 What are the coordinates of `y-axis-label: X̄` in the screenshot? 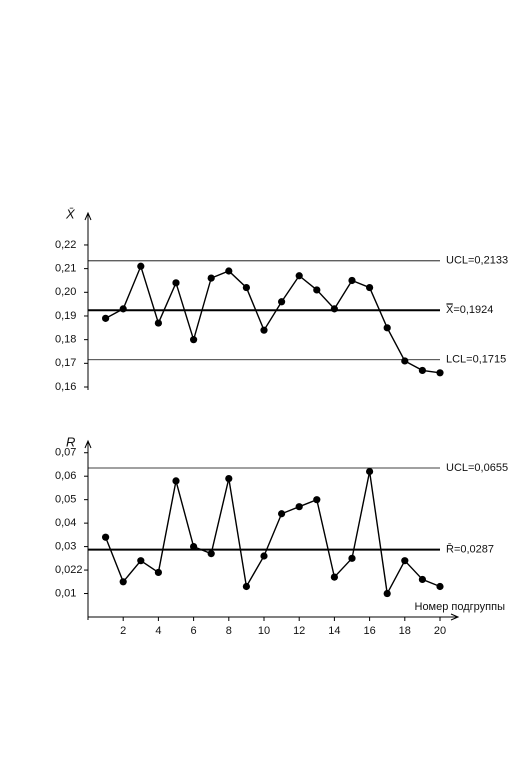 It's located at (70, 213).